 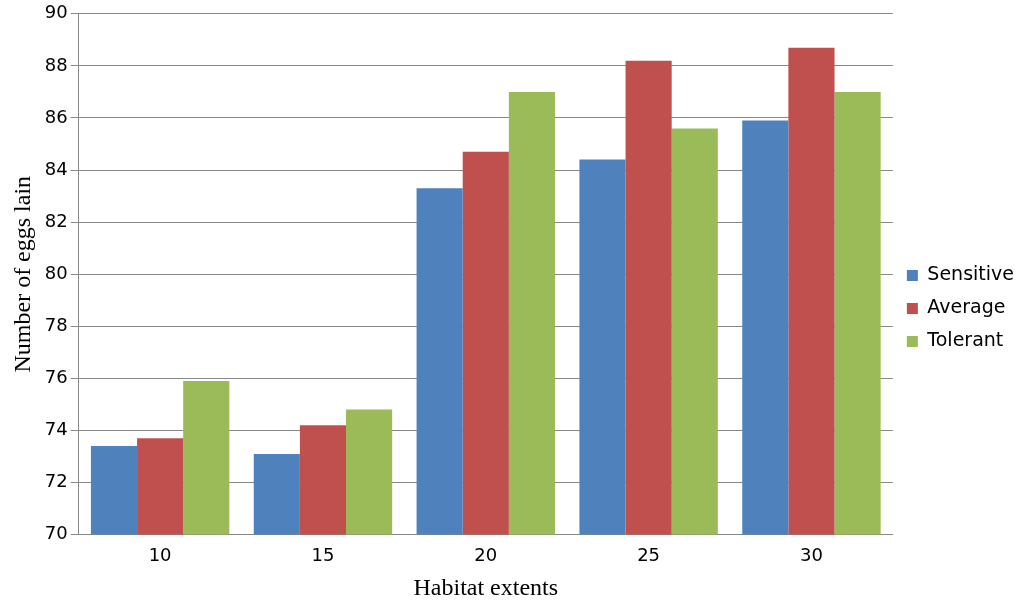 I want to click on x-axis-title: Habitat extents, so click(x=486, y=586).